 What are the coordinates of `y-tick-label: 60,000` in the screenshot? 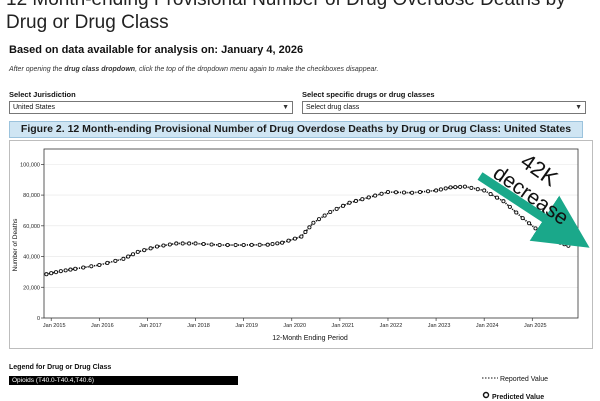 It's located at (31, 227).